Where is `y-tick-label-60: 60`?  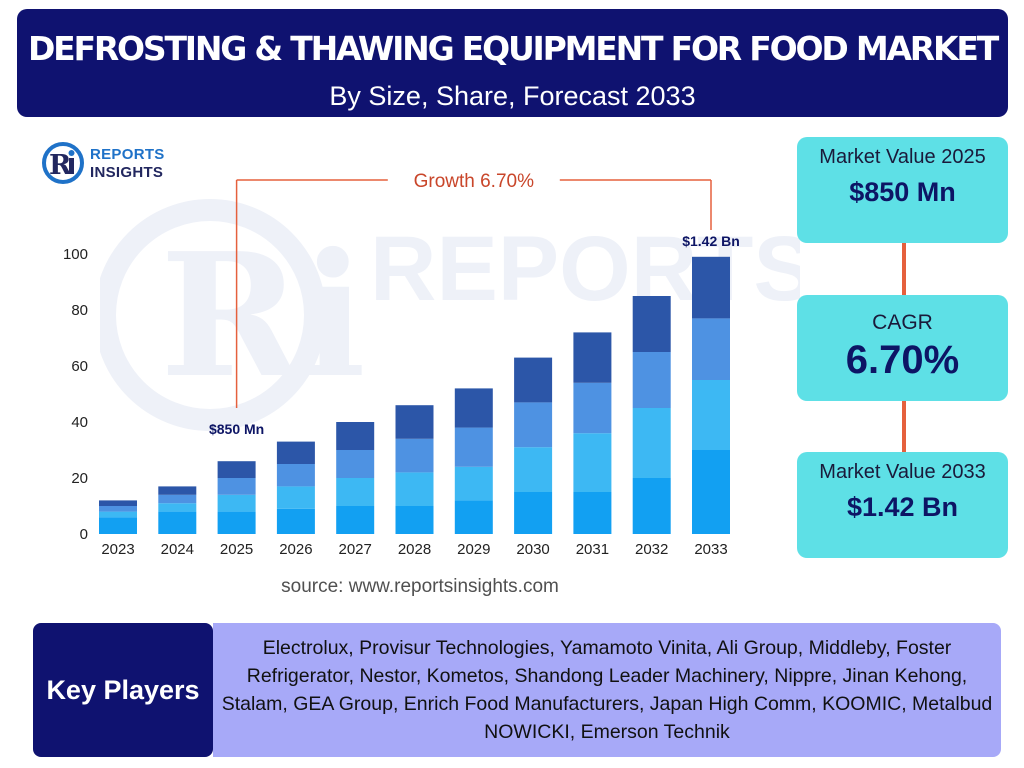 y-tick-label-60: 60 is located at coordinates (79, 366).